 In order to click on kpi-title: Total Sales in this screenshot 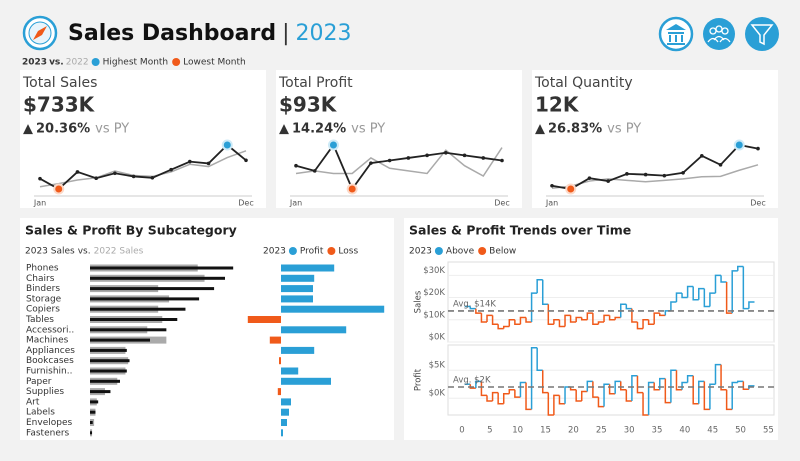, I will do `click(59, 83)`.